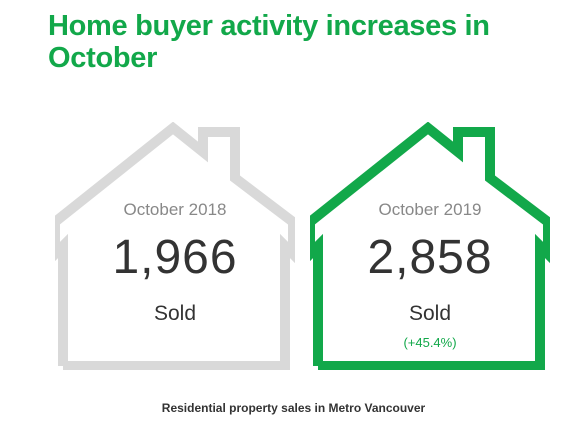 The height and width of the screenshot is (442, 587). I want to click on sales-count: 1,966, so click(175, 257).